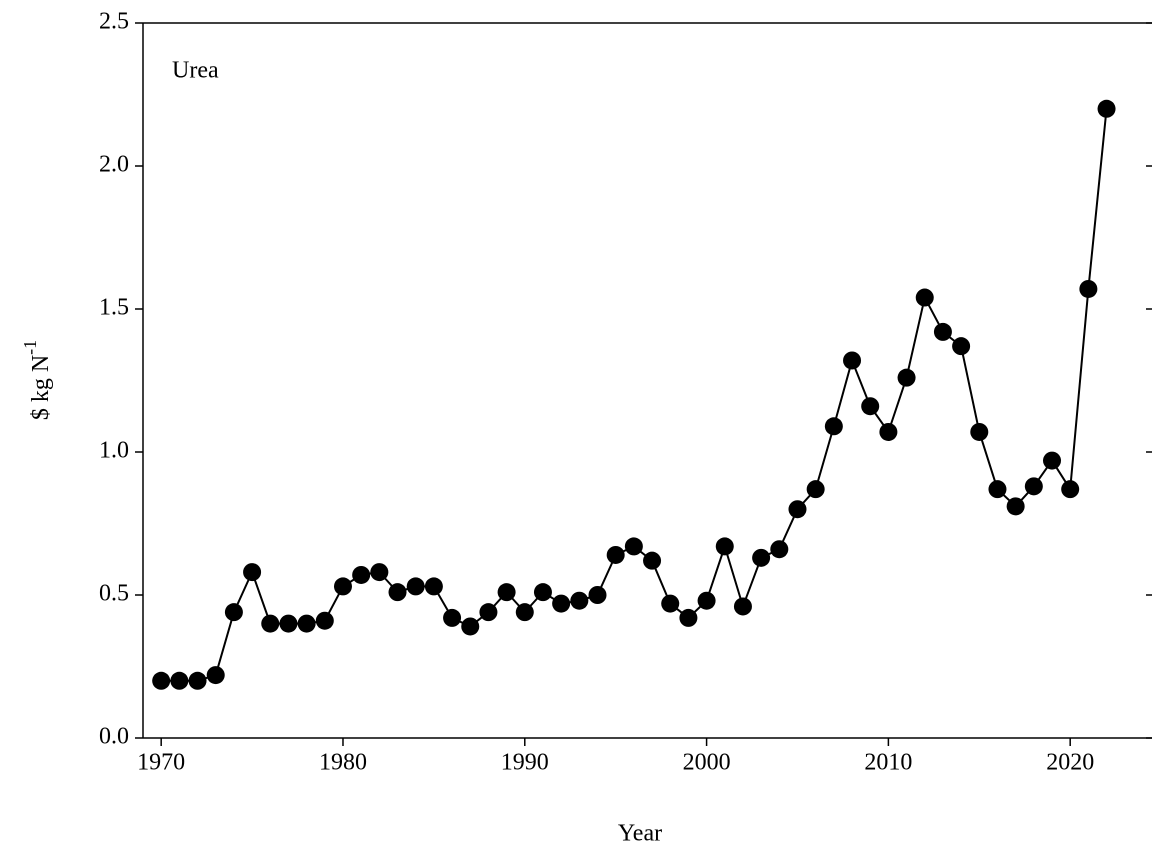 The width and height of the screenshot is (1153, 850). What do you see at coordinates (114, 22) in the screenshot?
I see `y-tick-label: 2.5` at bounding box center [114, 22].